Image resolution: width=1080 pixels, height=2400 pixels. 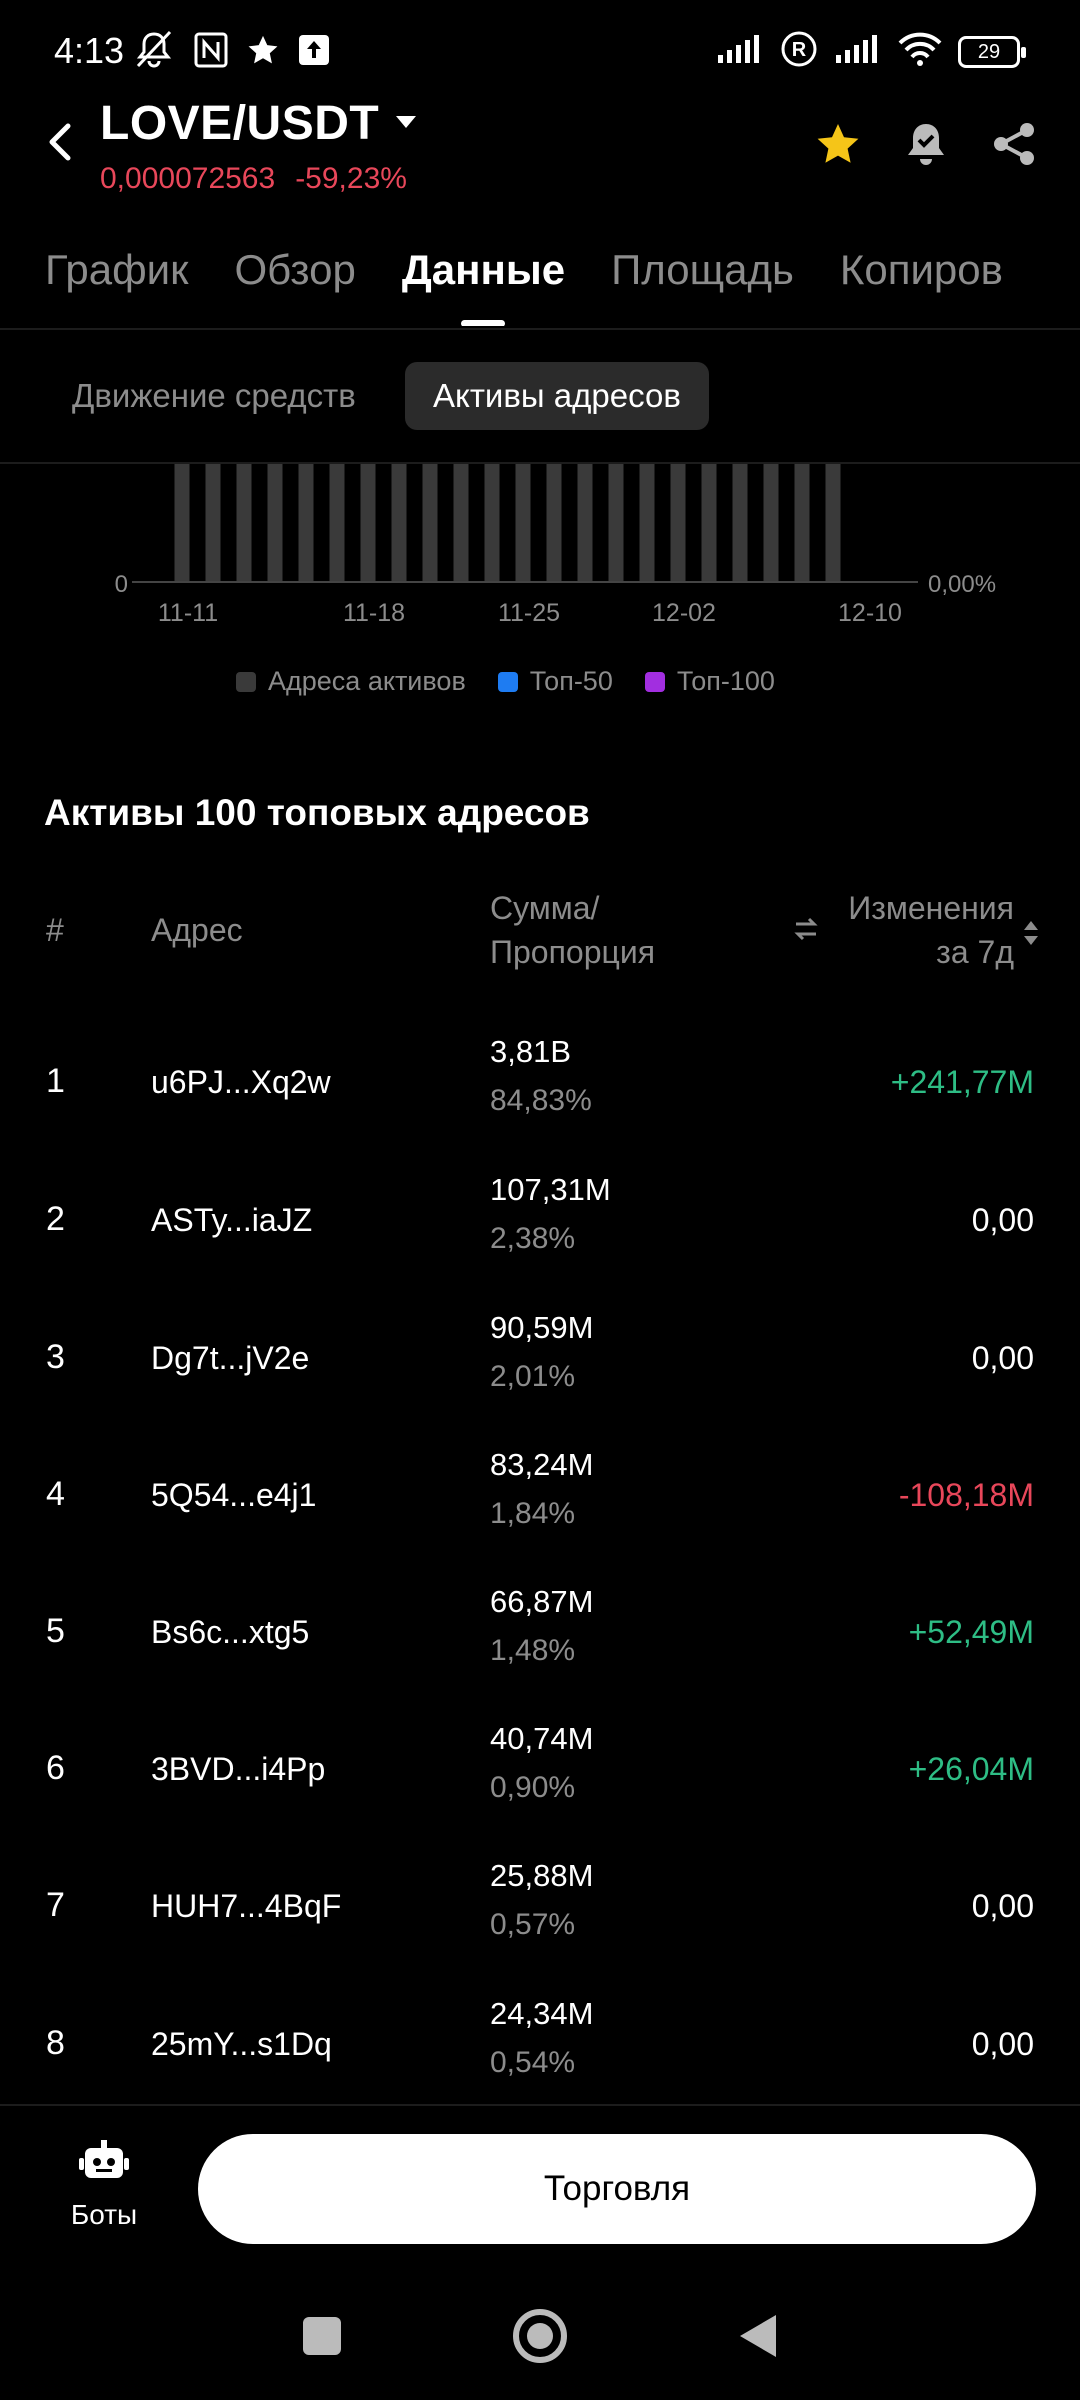 I want to click on row-change: +26,04M, so click(x=971, y=1769).